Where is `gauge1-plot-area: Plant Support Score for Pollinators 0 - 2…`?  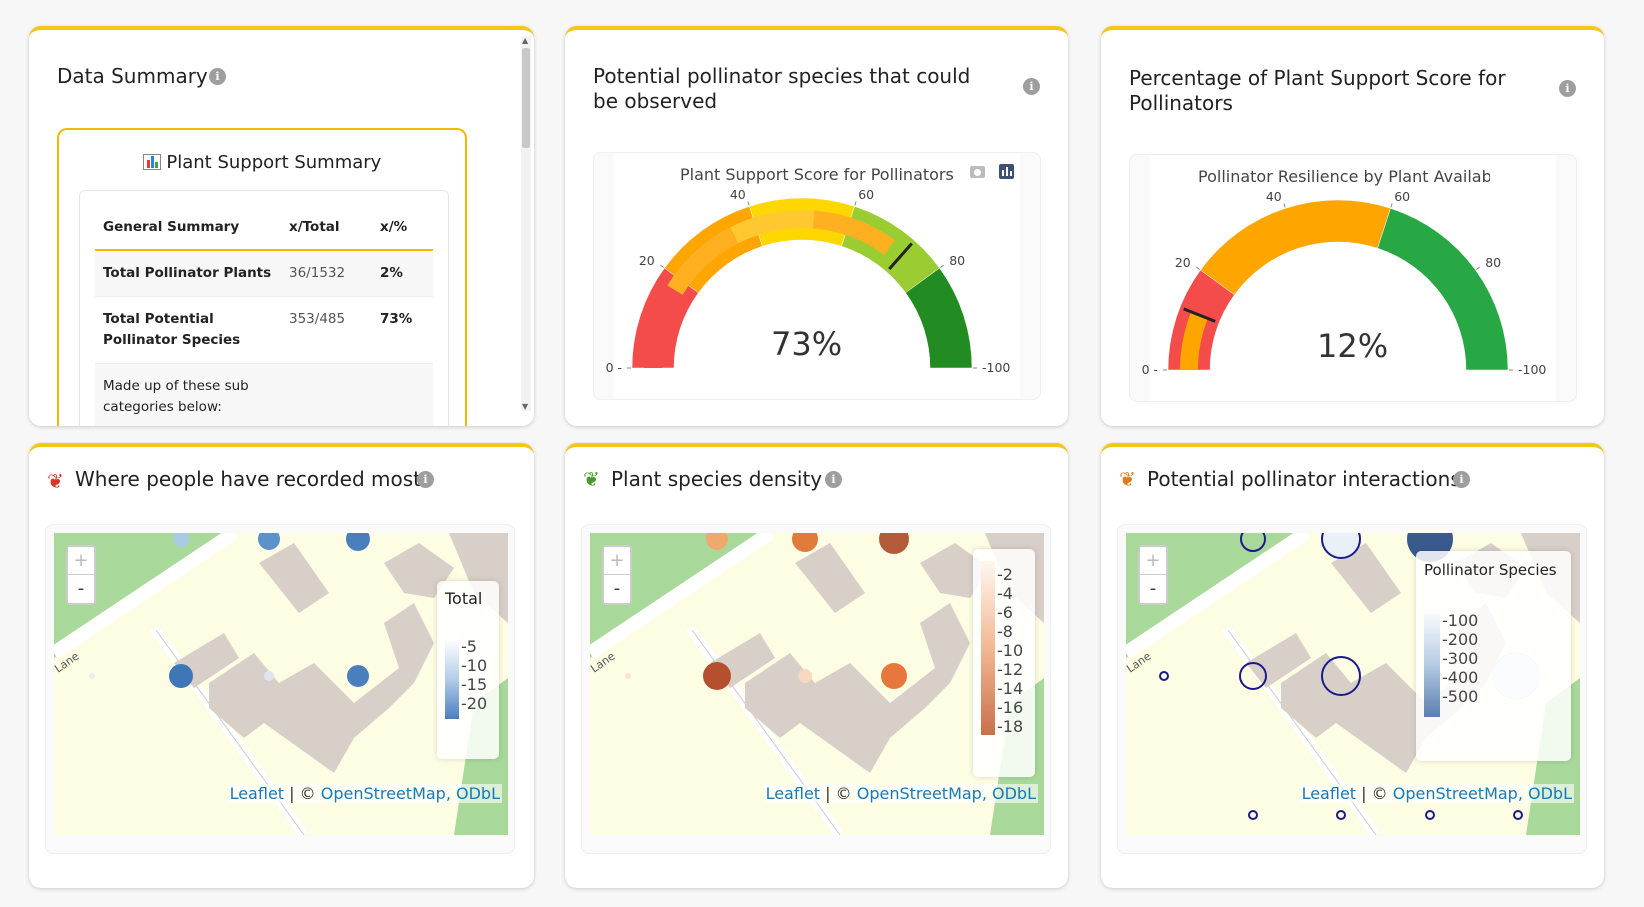
gauge1-plot-area: Plant Support Score for Pollinators 0 - 2… is located at coordinates (813, 276).